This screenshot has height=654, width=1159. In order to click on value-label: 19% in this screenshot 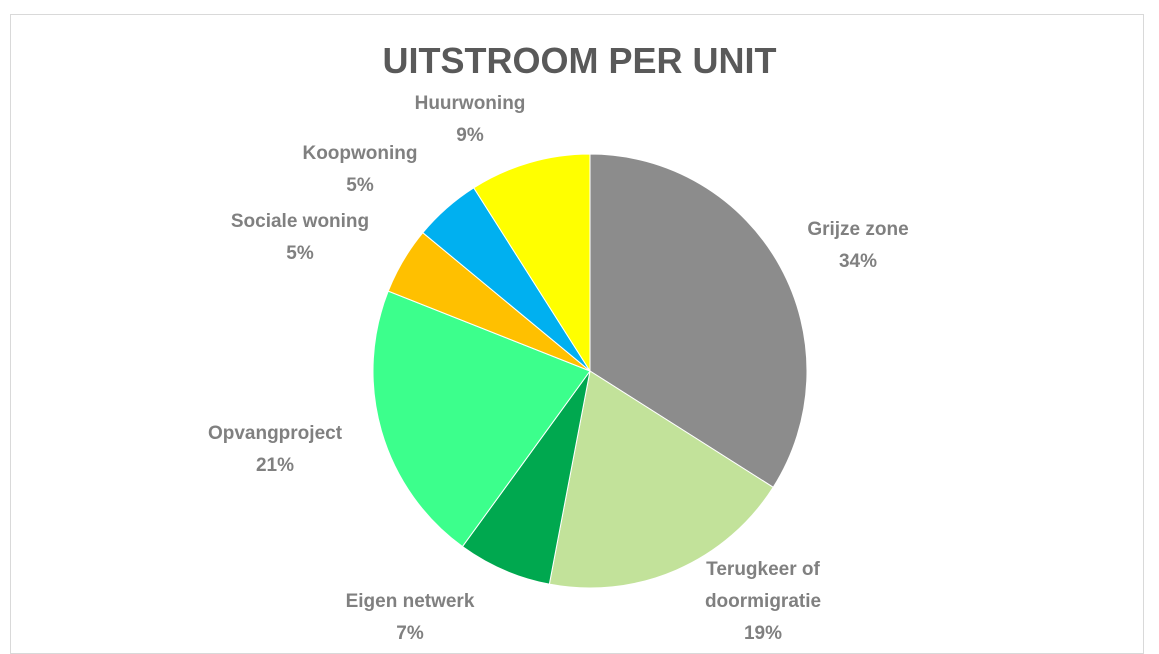, I will do `click(763, 633)`.